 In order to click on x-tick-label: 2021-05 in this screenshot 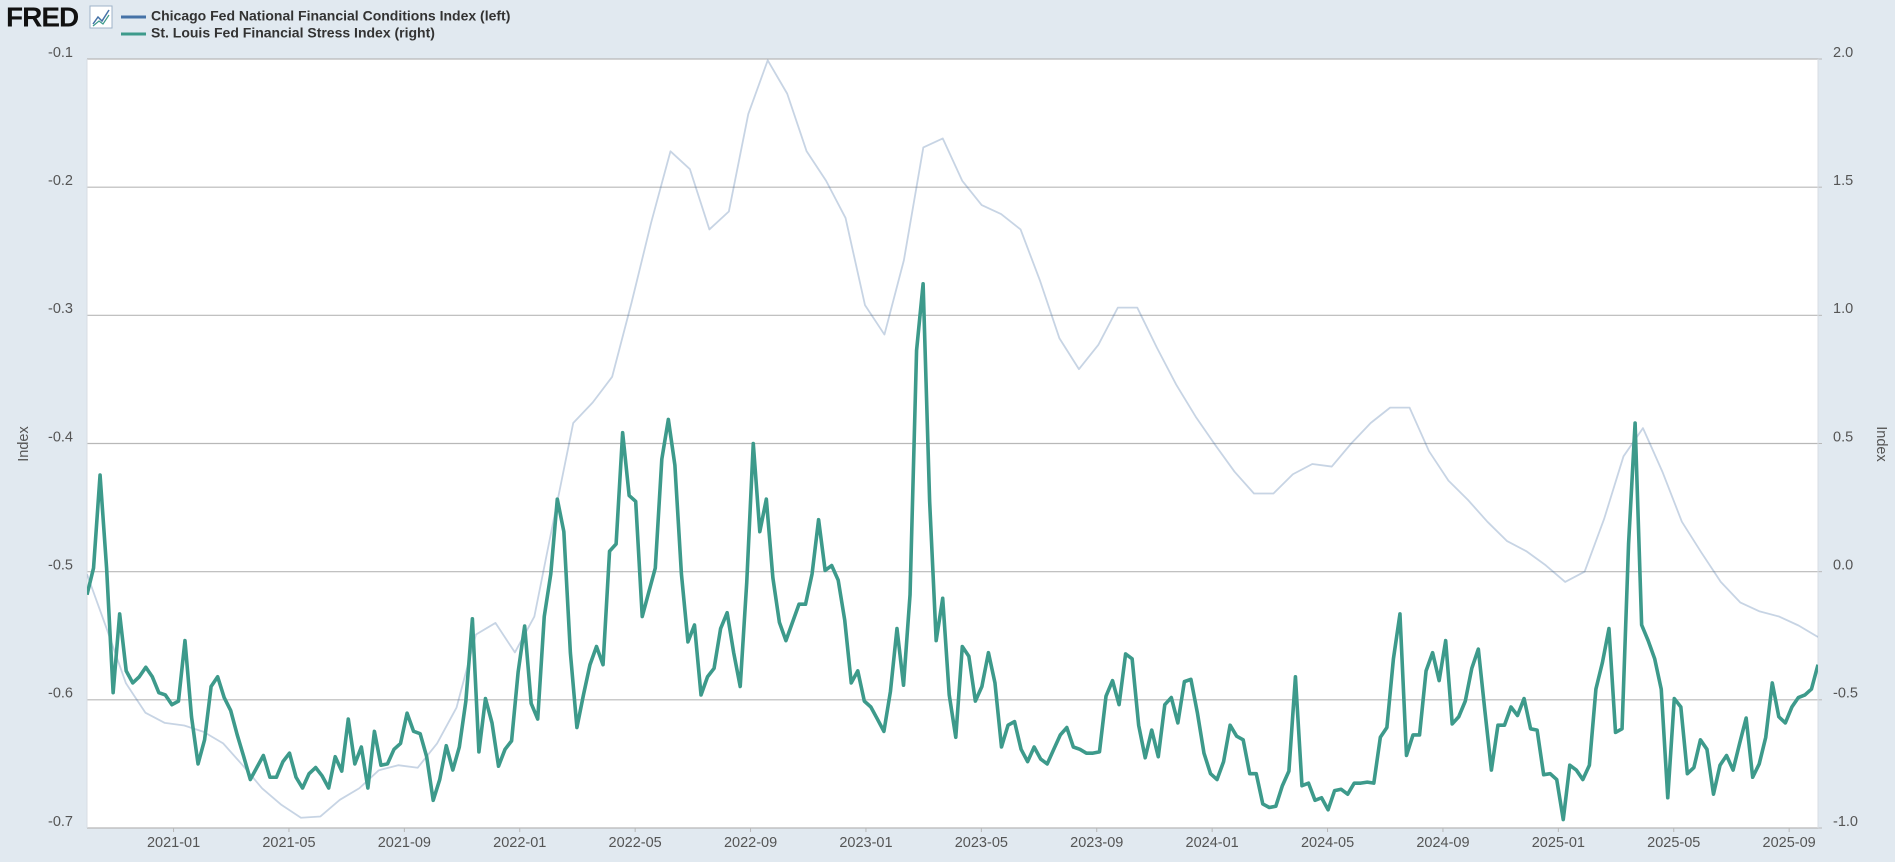, I will do `click(288, 843)`.